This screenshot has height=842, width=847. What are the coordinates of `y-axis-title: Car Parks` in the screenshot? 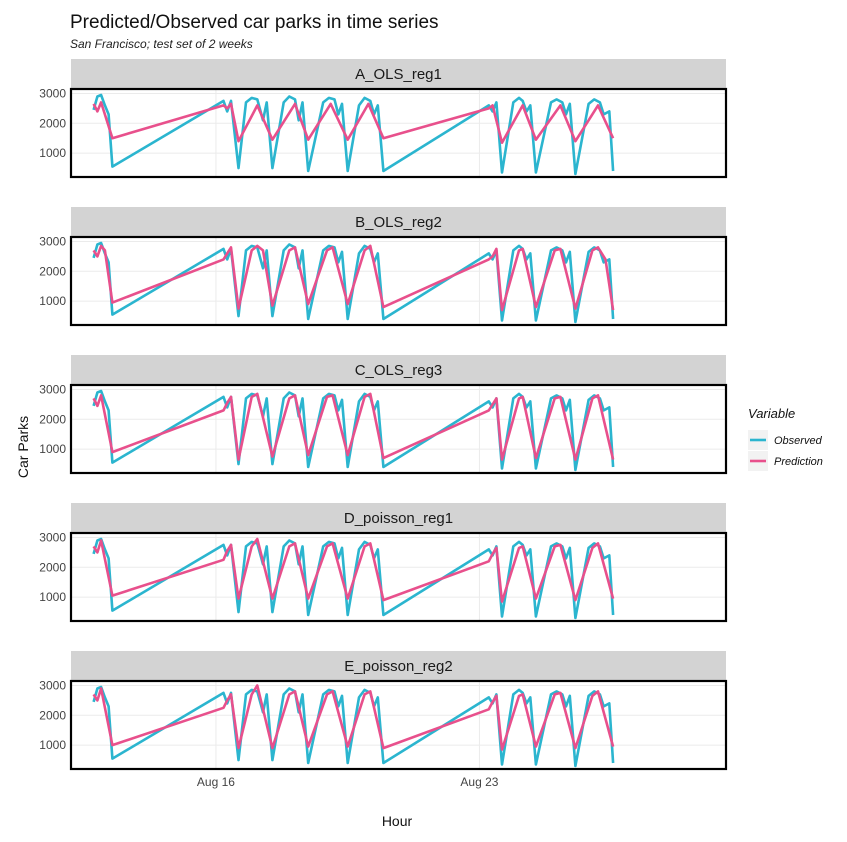 It's located at (23, 447).